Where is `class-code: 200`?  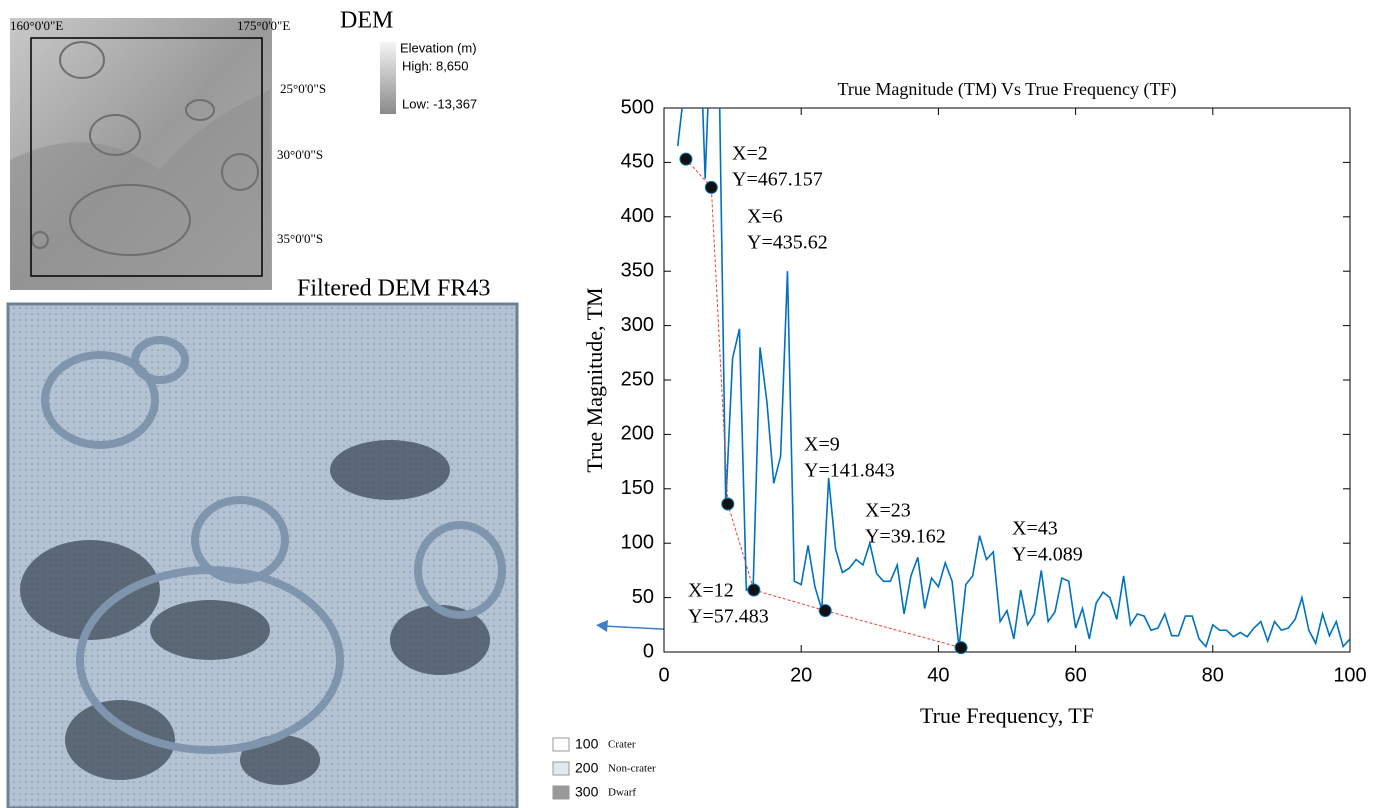
class-code: 200 is located at coordinates (587, 768).